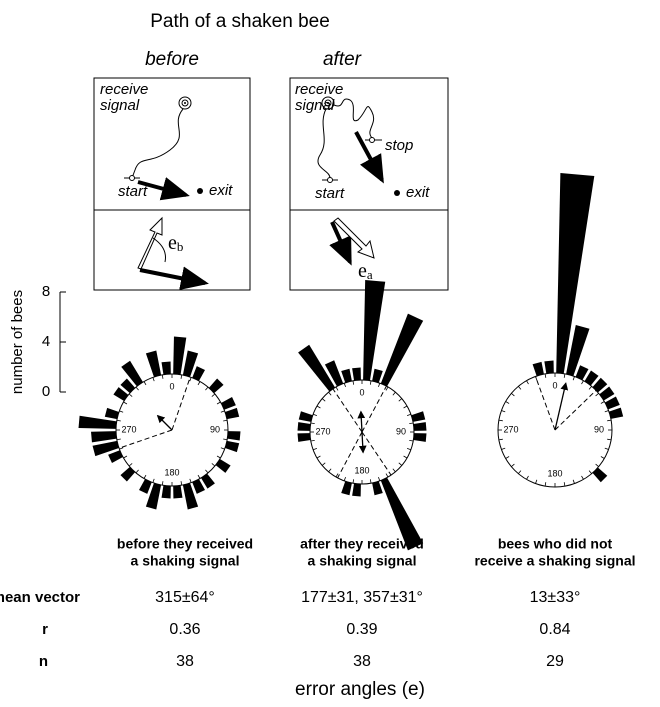  Describe the element at coordinates (172, 184) in the screenshot. I see `diagram-before: receive signal start exit eb` at that location.